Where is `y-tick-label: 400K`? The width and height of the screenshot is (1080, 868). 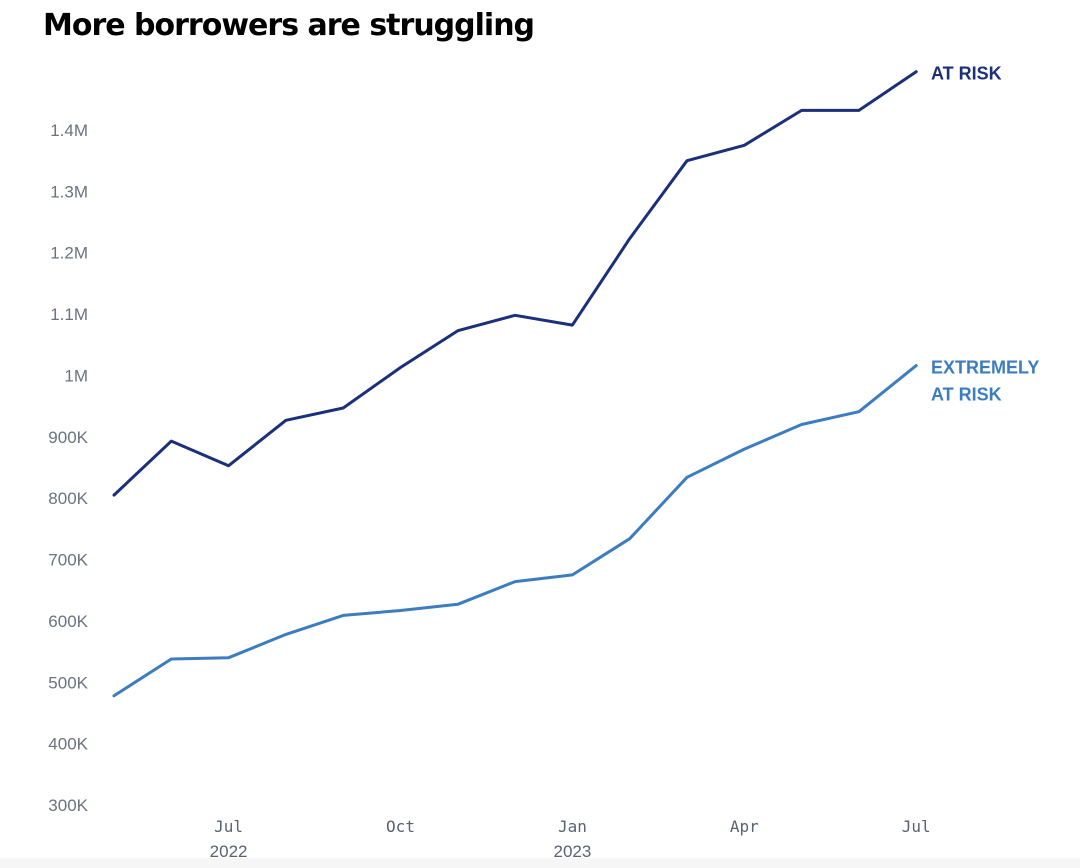 y-tick-label: 400K is located at coordinates (68, 744).